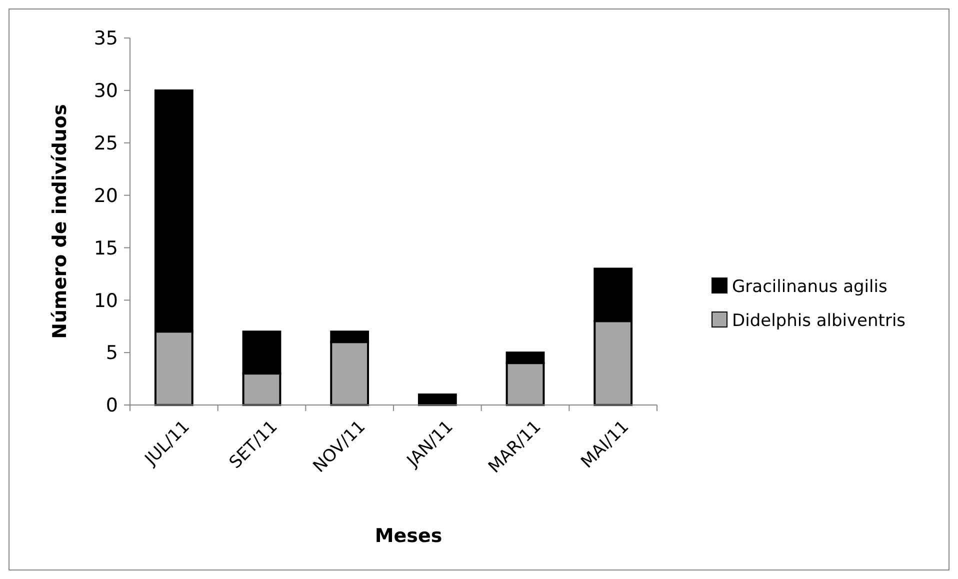 Image resolution: width=958 pixels, height=579 pixels. Describe the element at coordinates (112, 353) in the screenshot. I see `y-tick-label: 5` at that location.